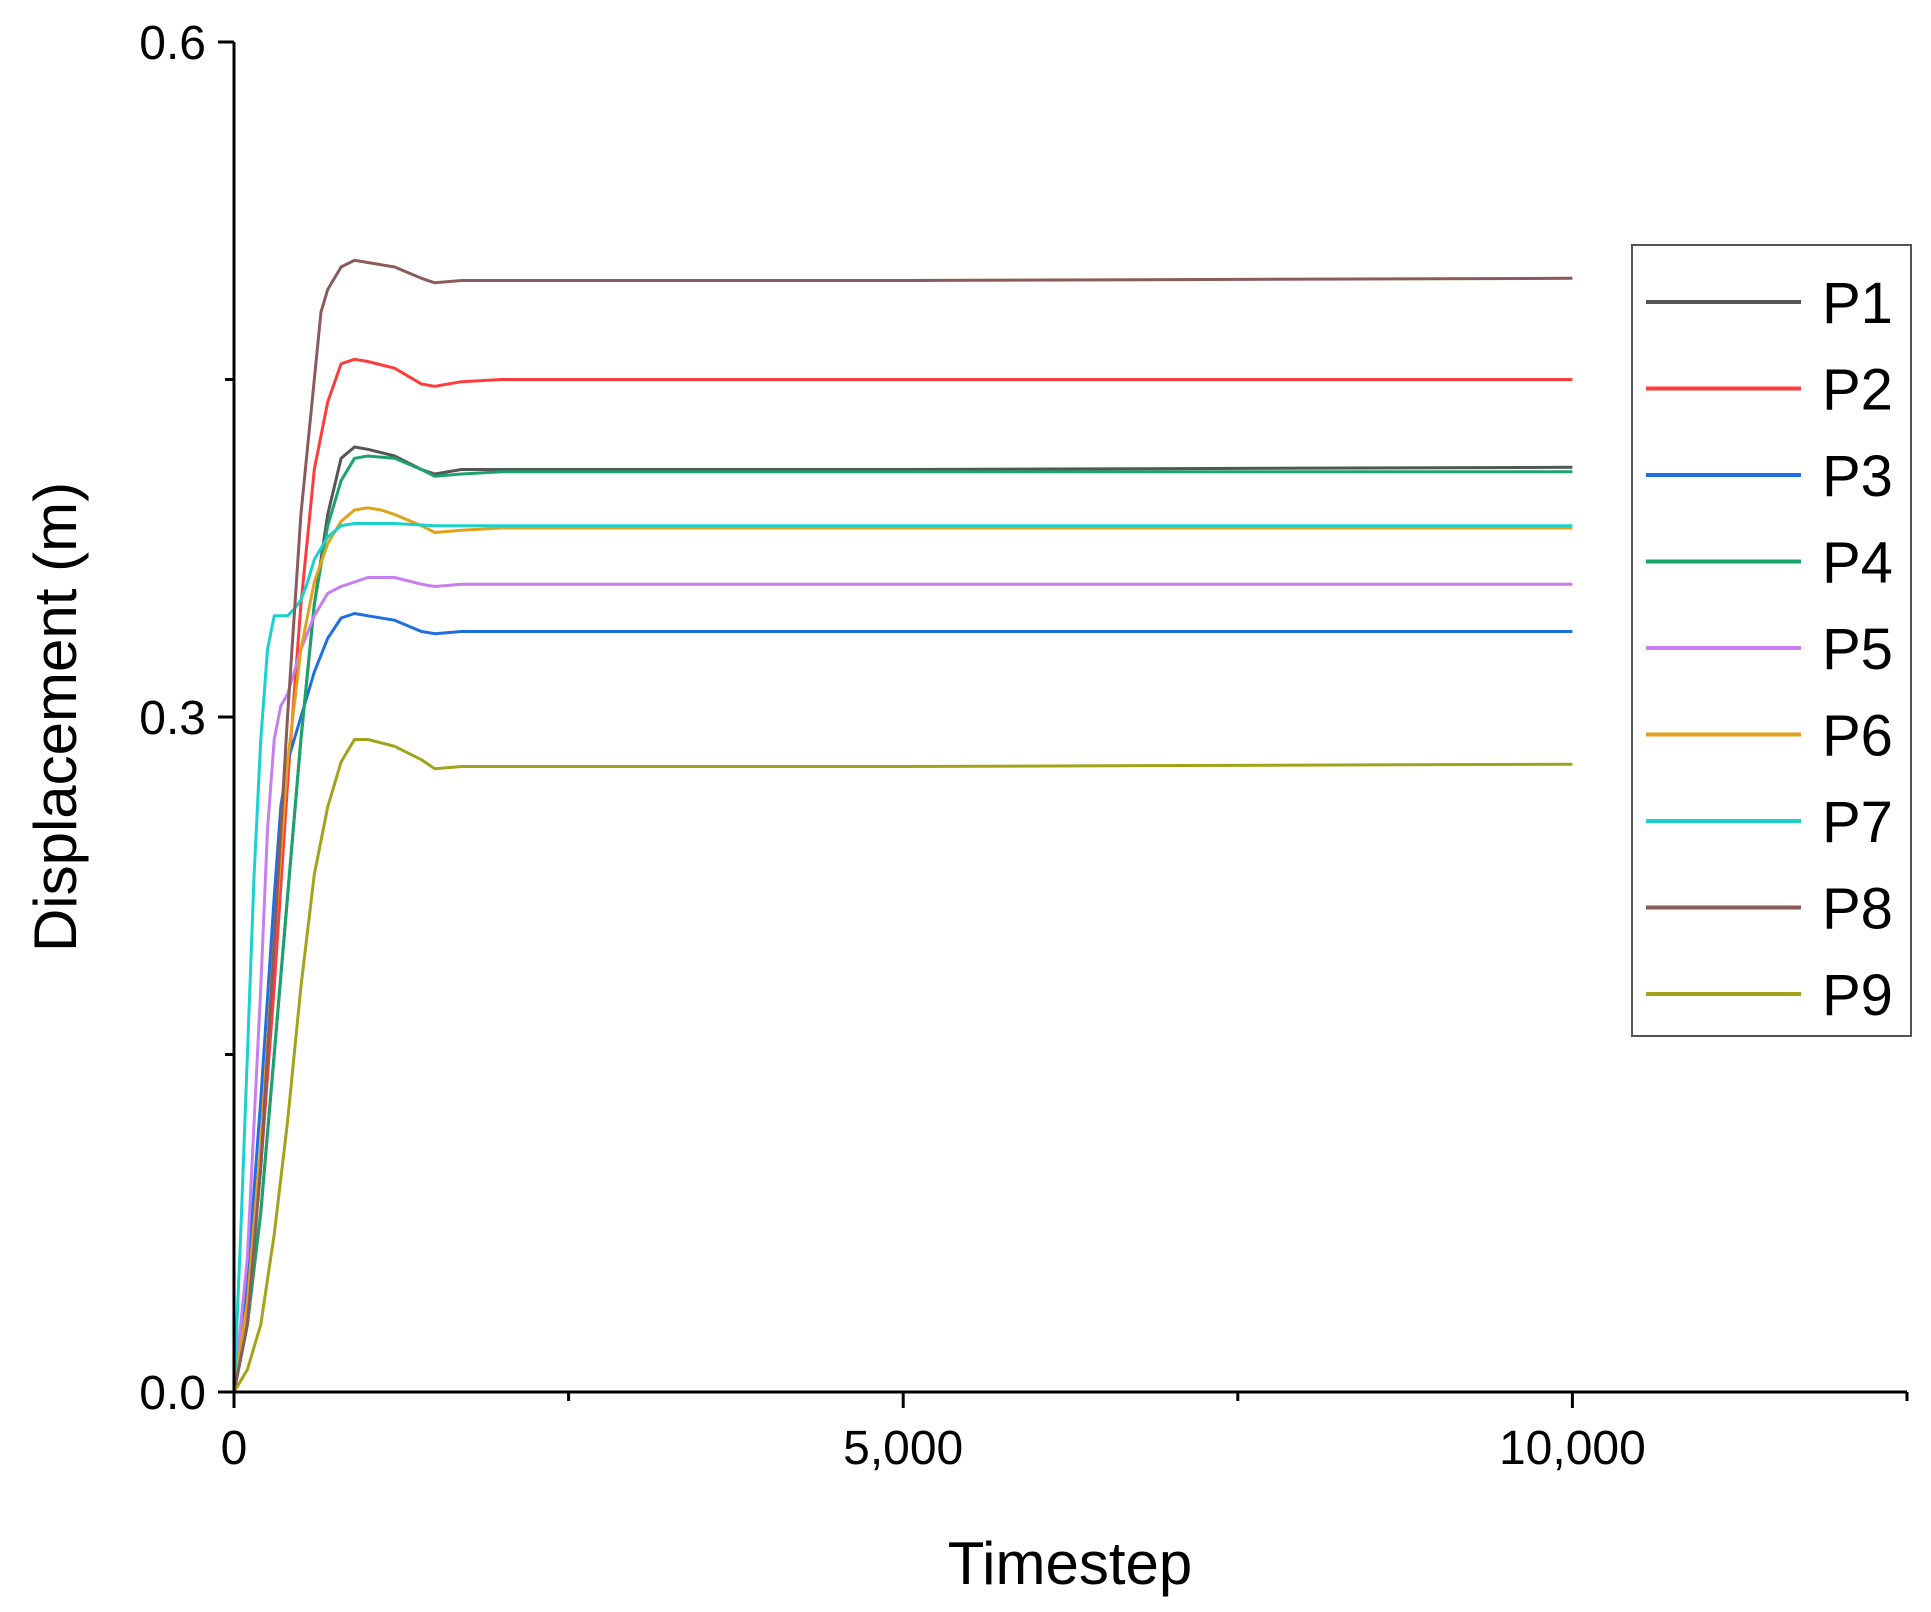  What do you see at coordinates (172, 1393) in the screenshot?
I see `y-tick-label: 0.0` at bounding box center [172, 1393].